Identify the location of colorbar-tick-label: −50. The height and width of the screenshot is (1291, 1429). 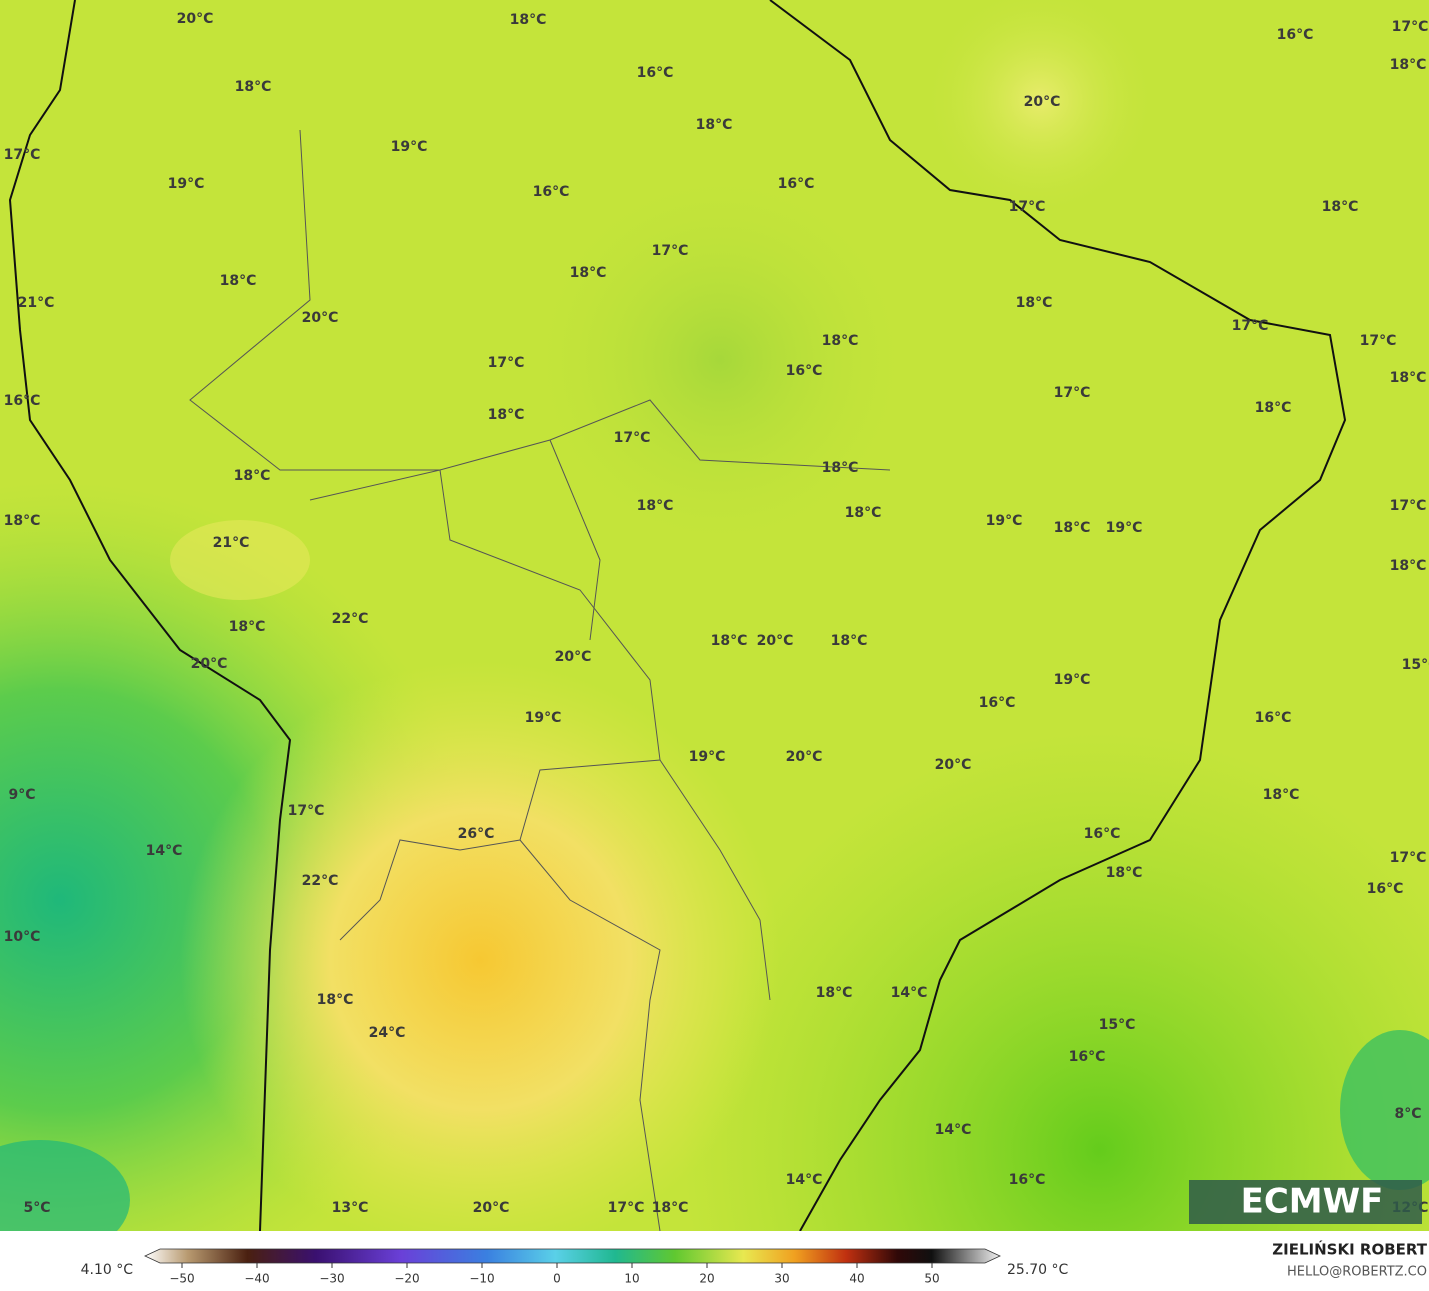
(181, 1279).